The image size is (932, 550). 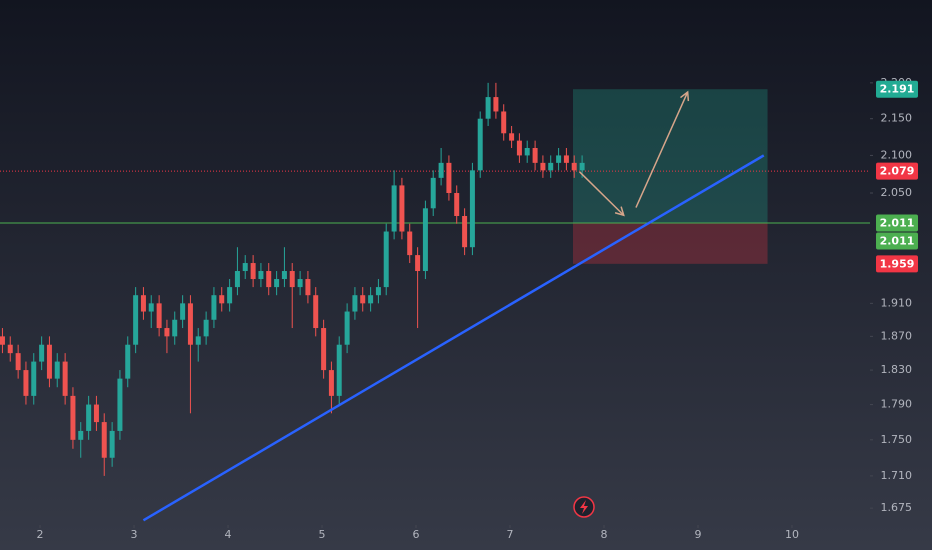 What do you see at coordinates (897, 302) in the screenshot?
I see `y-tick-label: 1.910` at bounding box center [897, 302].